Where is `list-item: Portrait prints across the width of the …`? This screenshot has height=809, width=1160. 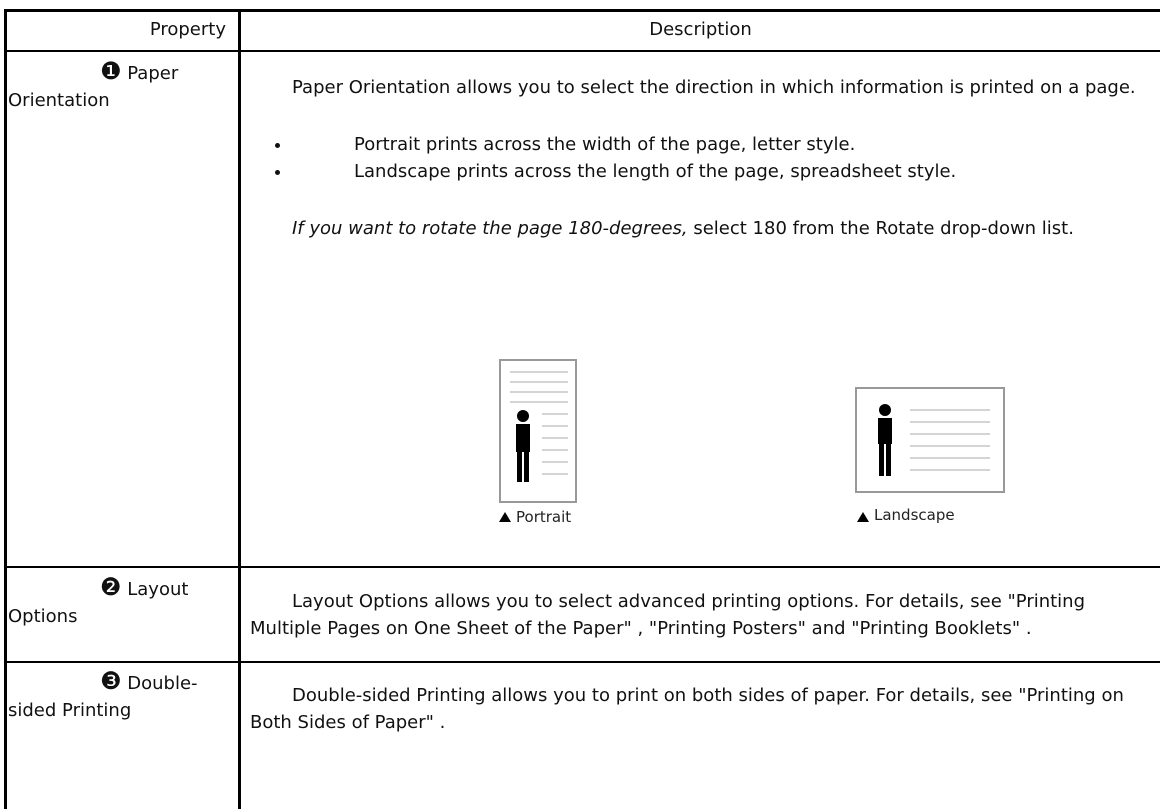
list-item: Portrait prints across the width of the … is located at coordinates (723, 144).